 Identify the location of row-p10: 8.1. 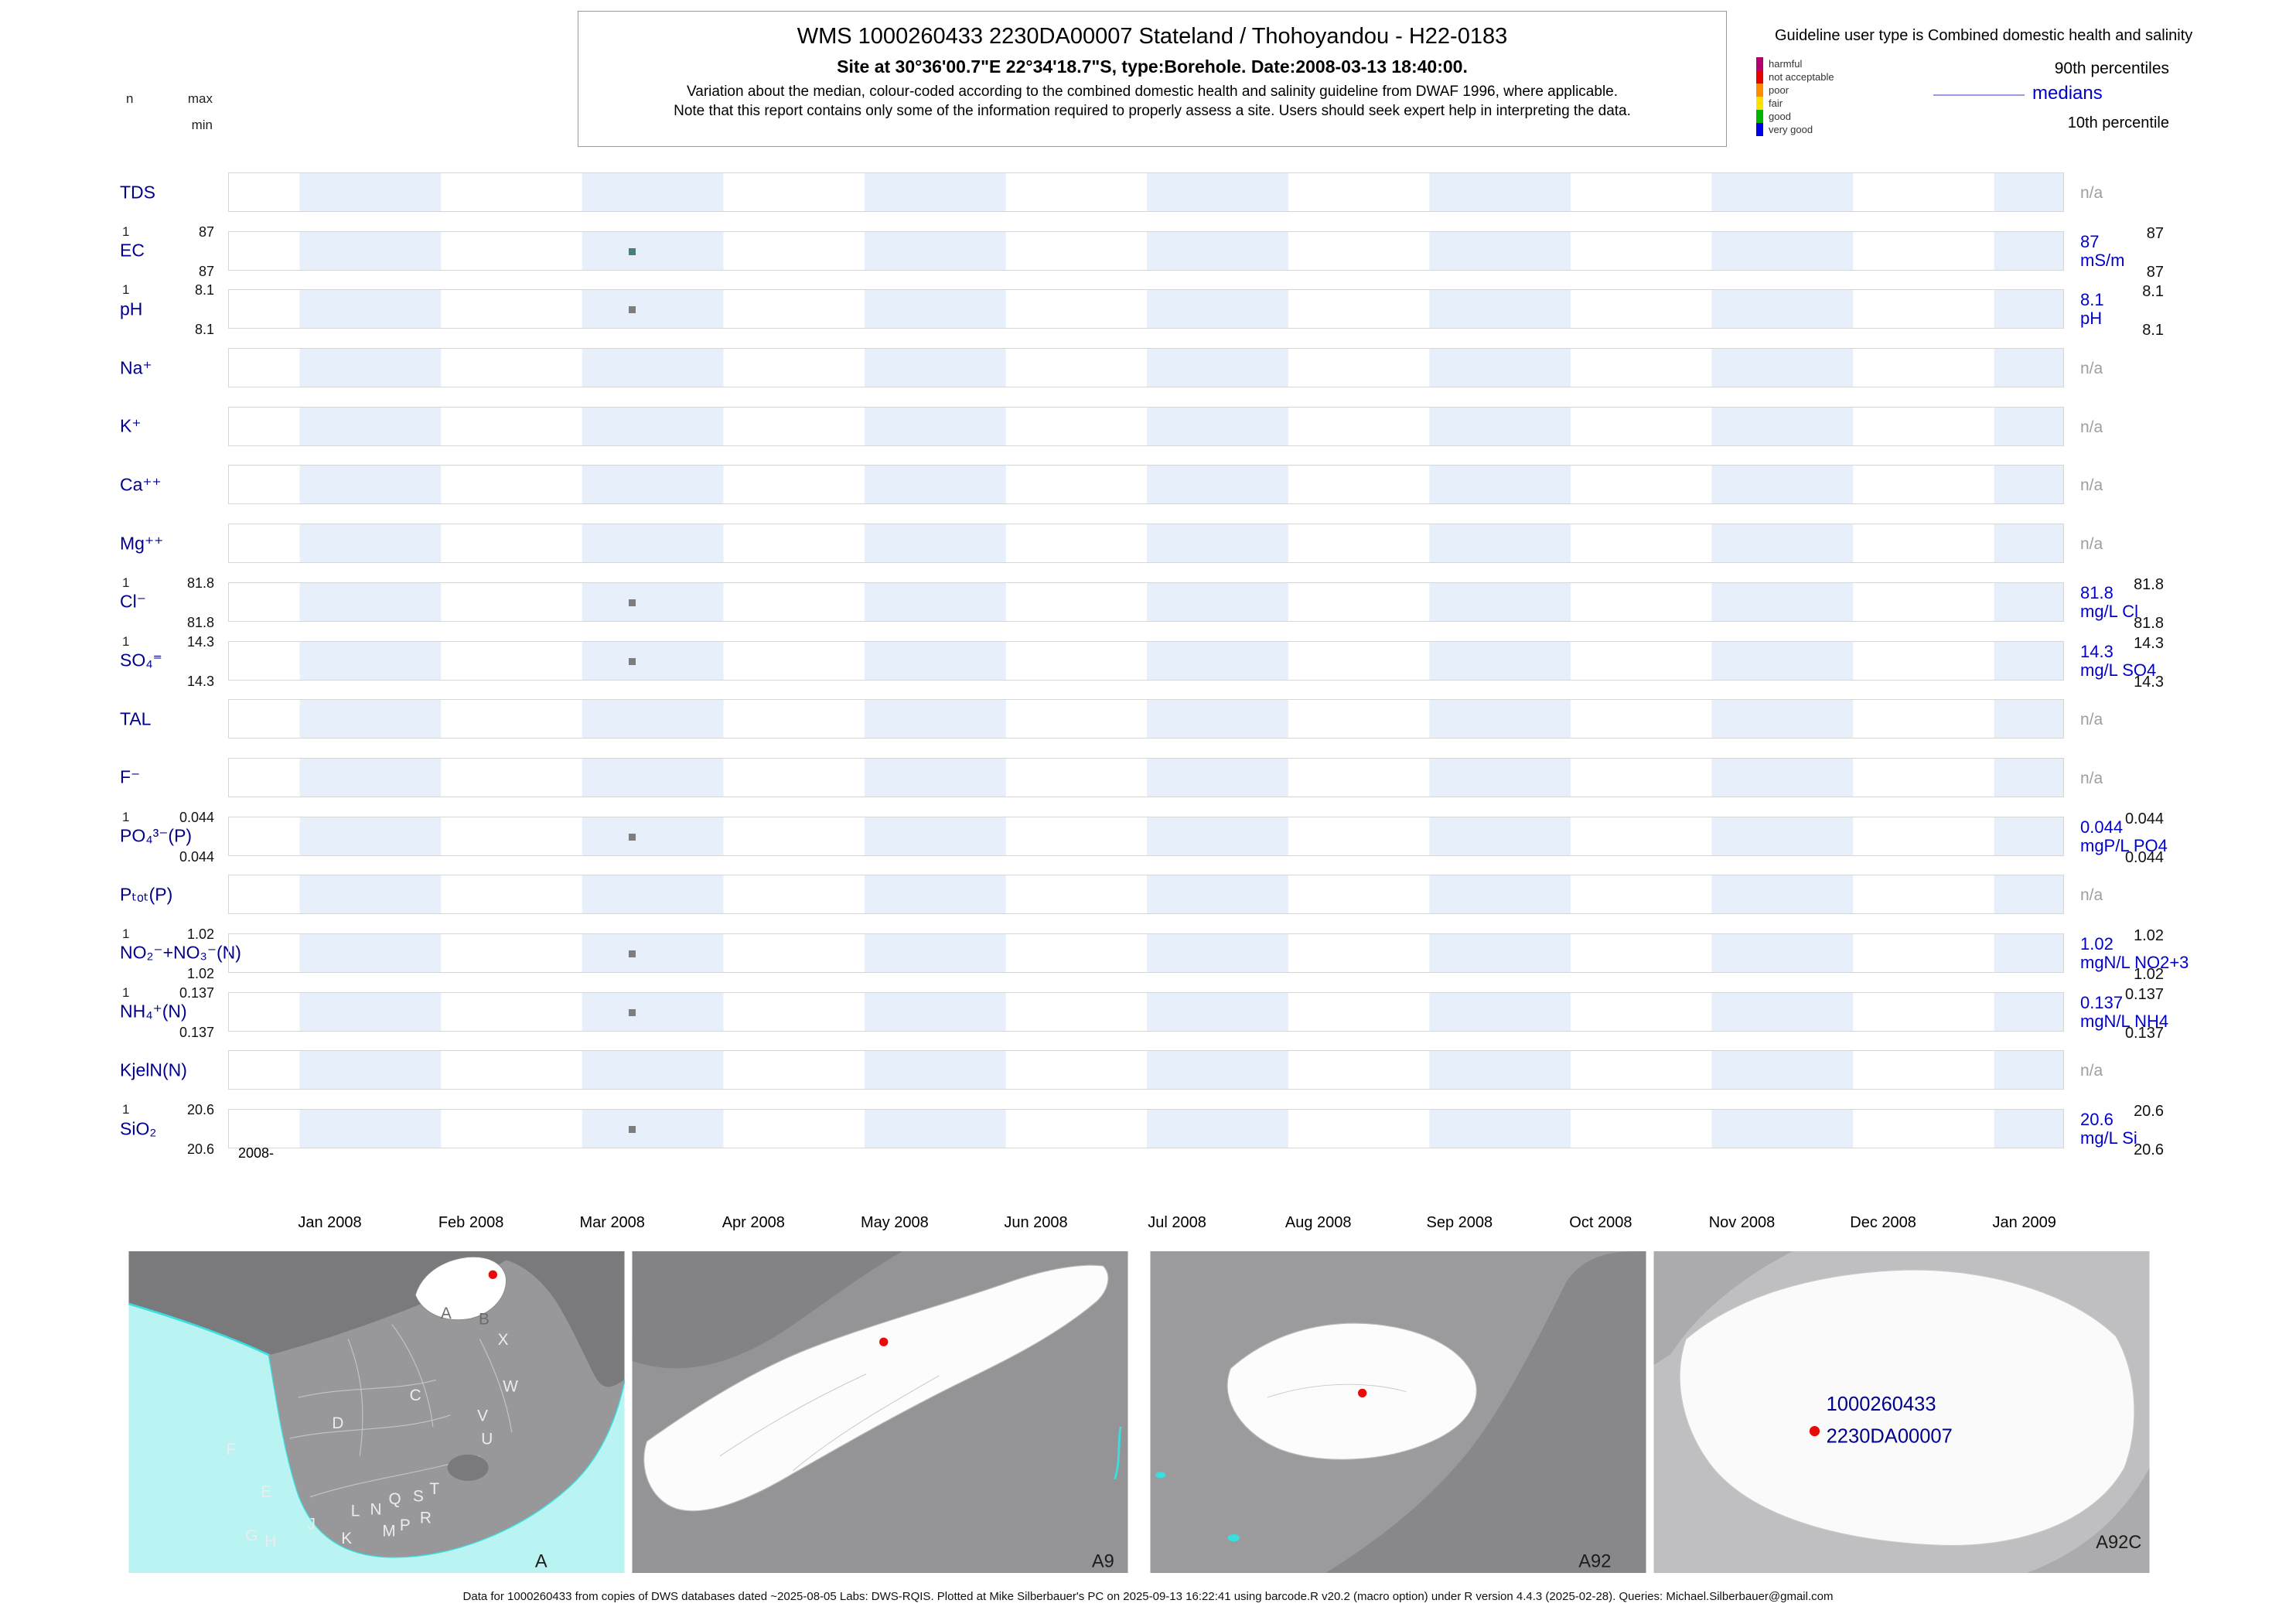
(2153, 330).